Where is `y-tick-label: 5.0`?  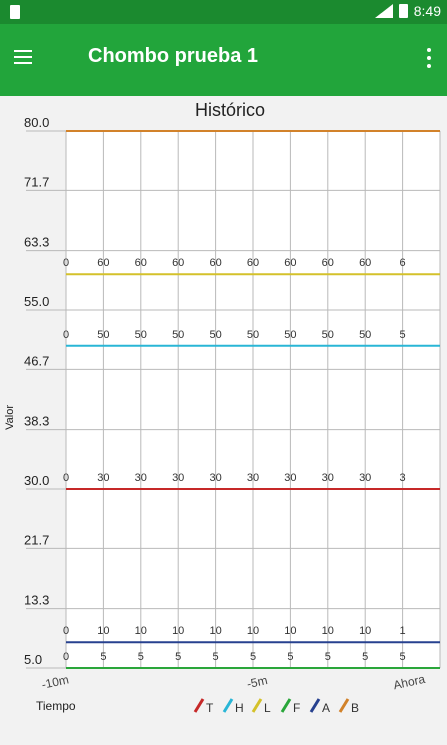 y-tick-label: 5.0 is located at coordinates (33, 659).